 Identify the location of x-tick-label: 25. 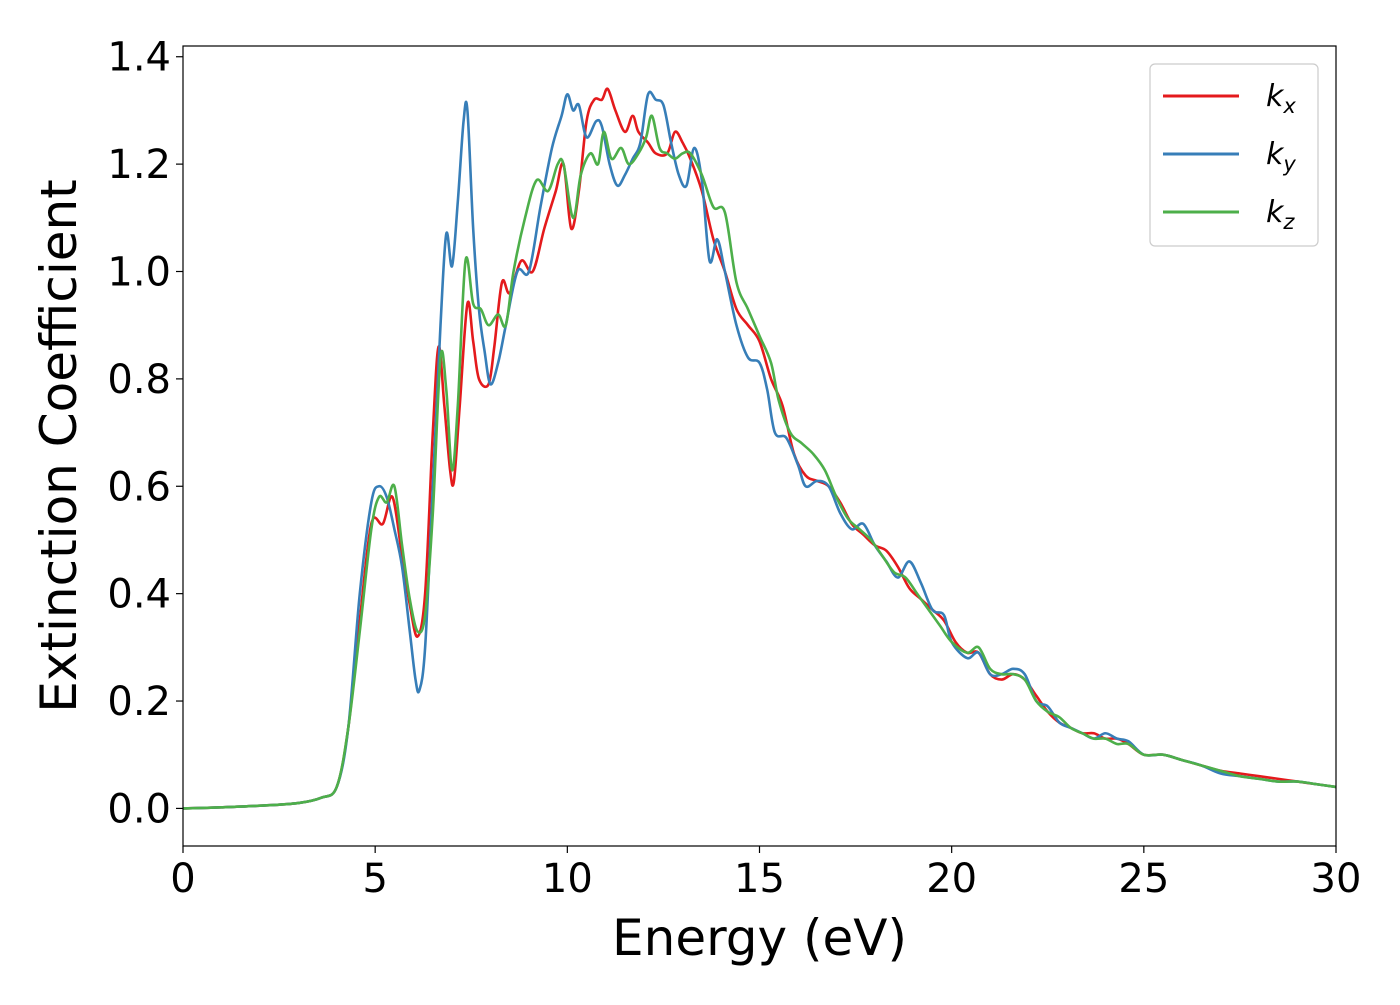
(1143, 879).